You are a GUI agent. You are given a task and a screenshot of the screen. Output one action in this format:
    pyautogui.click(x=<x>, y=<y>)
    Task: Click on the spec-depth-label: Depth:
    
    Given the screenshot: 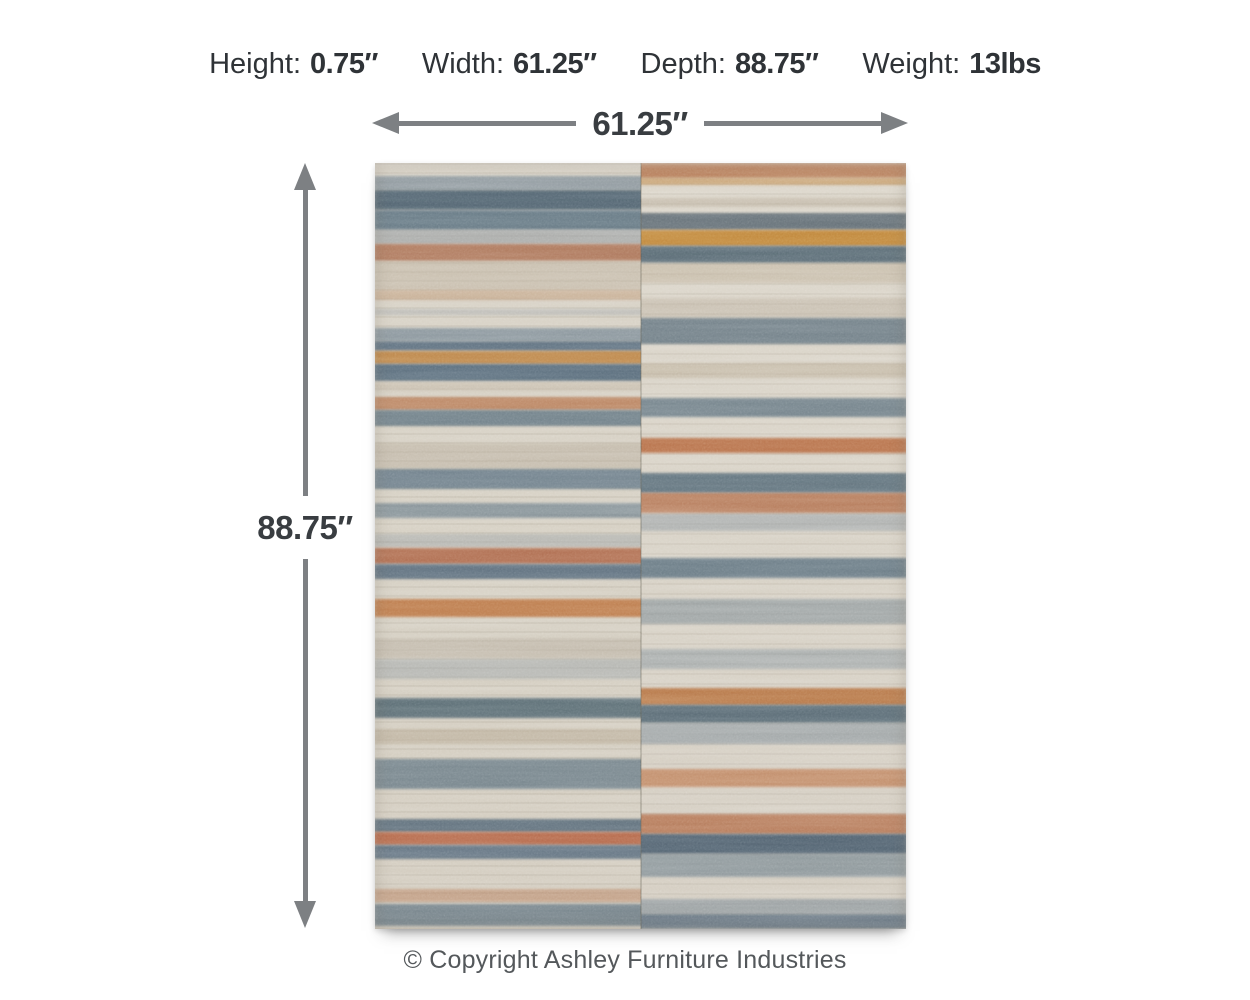 What is the action you would take?
    pyautogui.click(x=683, y=64)
    